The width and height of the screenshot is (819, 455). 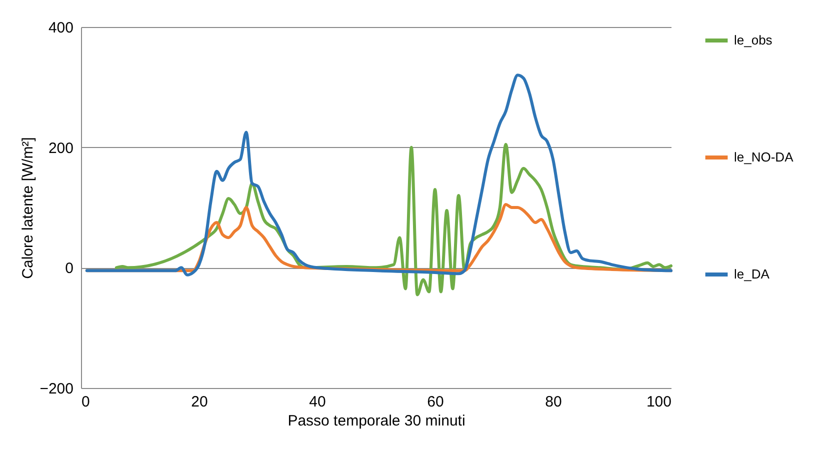 What do you see at coordinates (199, 402) in the screenshot?
I see `x-tick-label: 20` at bounding box center [199, 402].